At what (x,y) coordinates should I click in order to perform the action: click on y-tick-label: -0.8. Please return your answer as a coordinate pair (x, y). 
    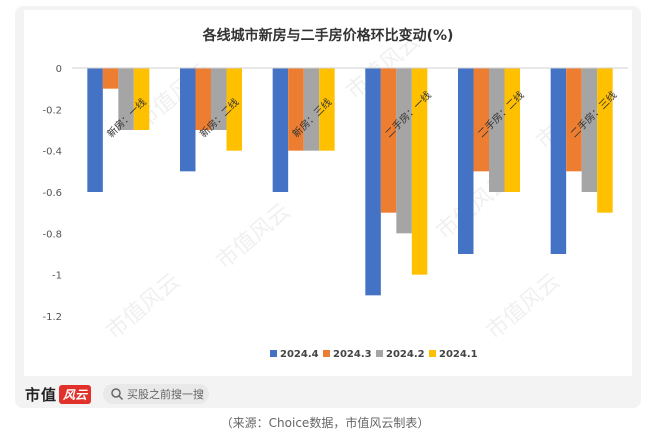
    Looking at the image, I should click on (52, 234).